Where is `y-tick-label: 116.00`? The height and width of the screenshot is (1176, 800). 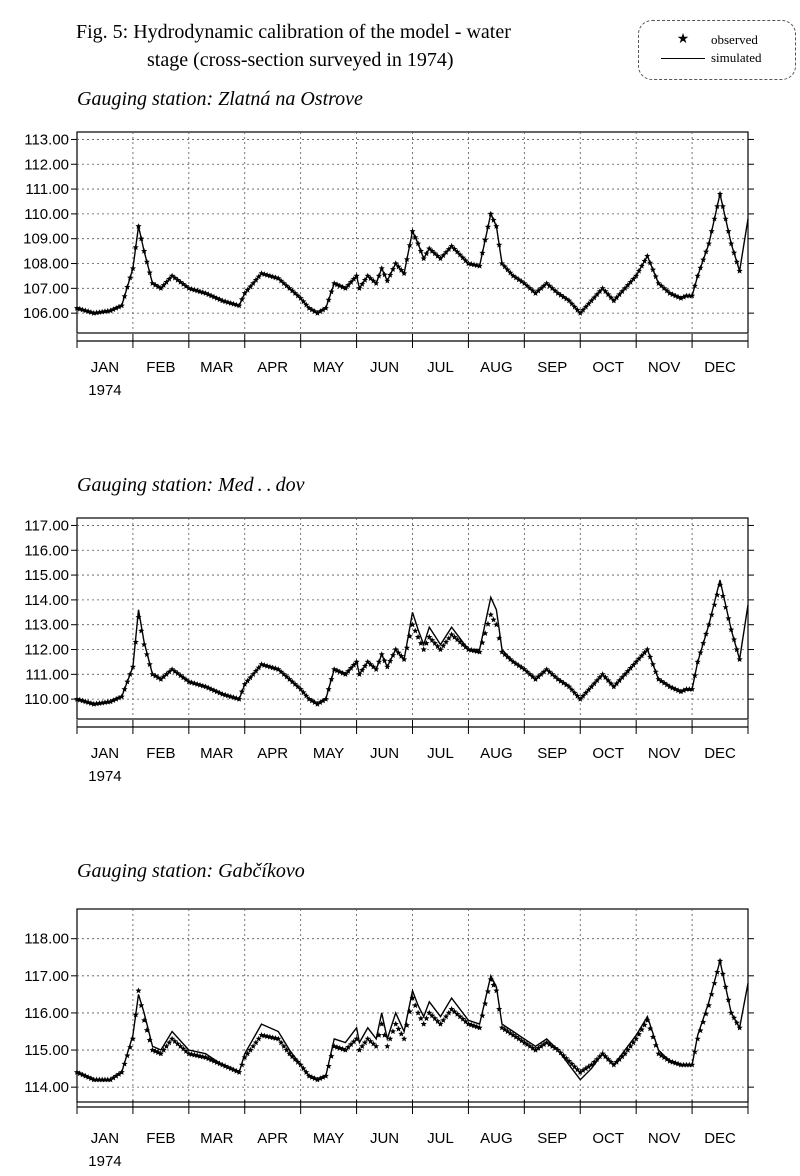 y-tick-label: 116.00 is located at coordinates (46, 1013).